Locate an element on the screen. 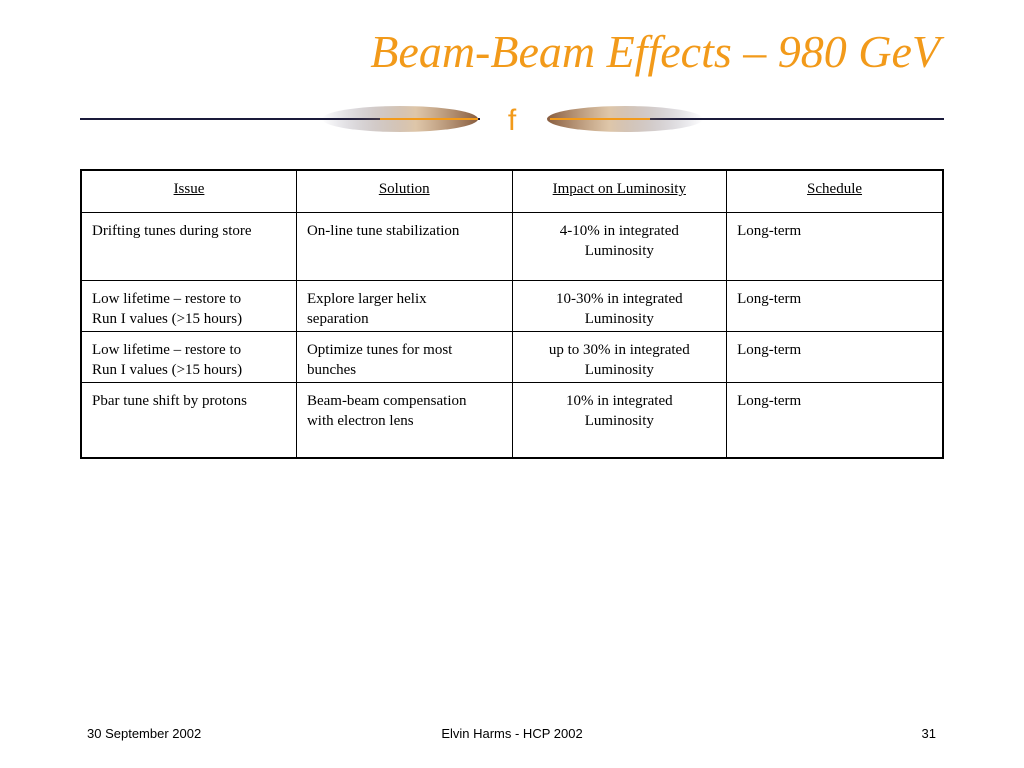 The image size is (1024, 768). cell-impact: up to 30% in integrated Luminosity is located at coordinates (619, 356).